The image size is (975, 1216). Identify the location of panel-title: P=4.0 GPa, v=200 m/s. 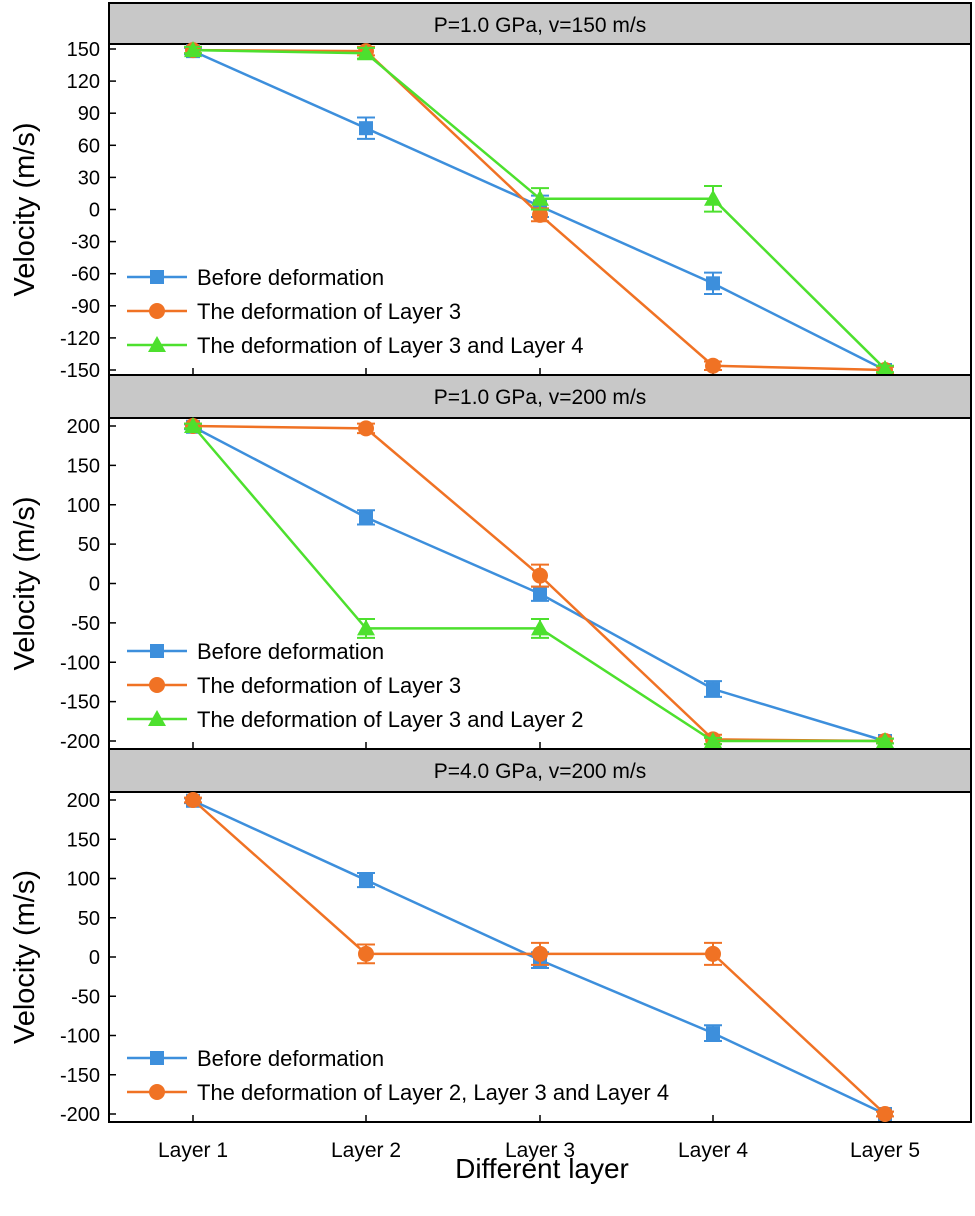
(540, 771).